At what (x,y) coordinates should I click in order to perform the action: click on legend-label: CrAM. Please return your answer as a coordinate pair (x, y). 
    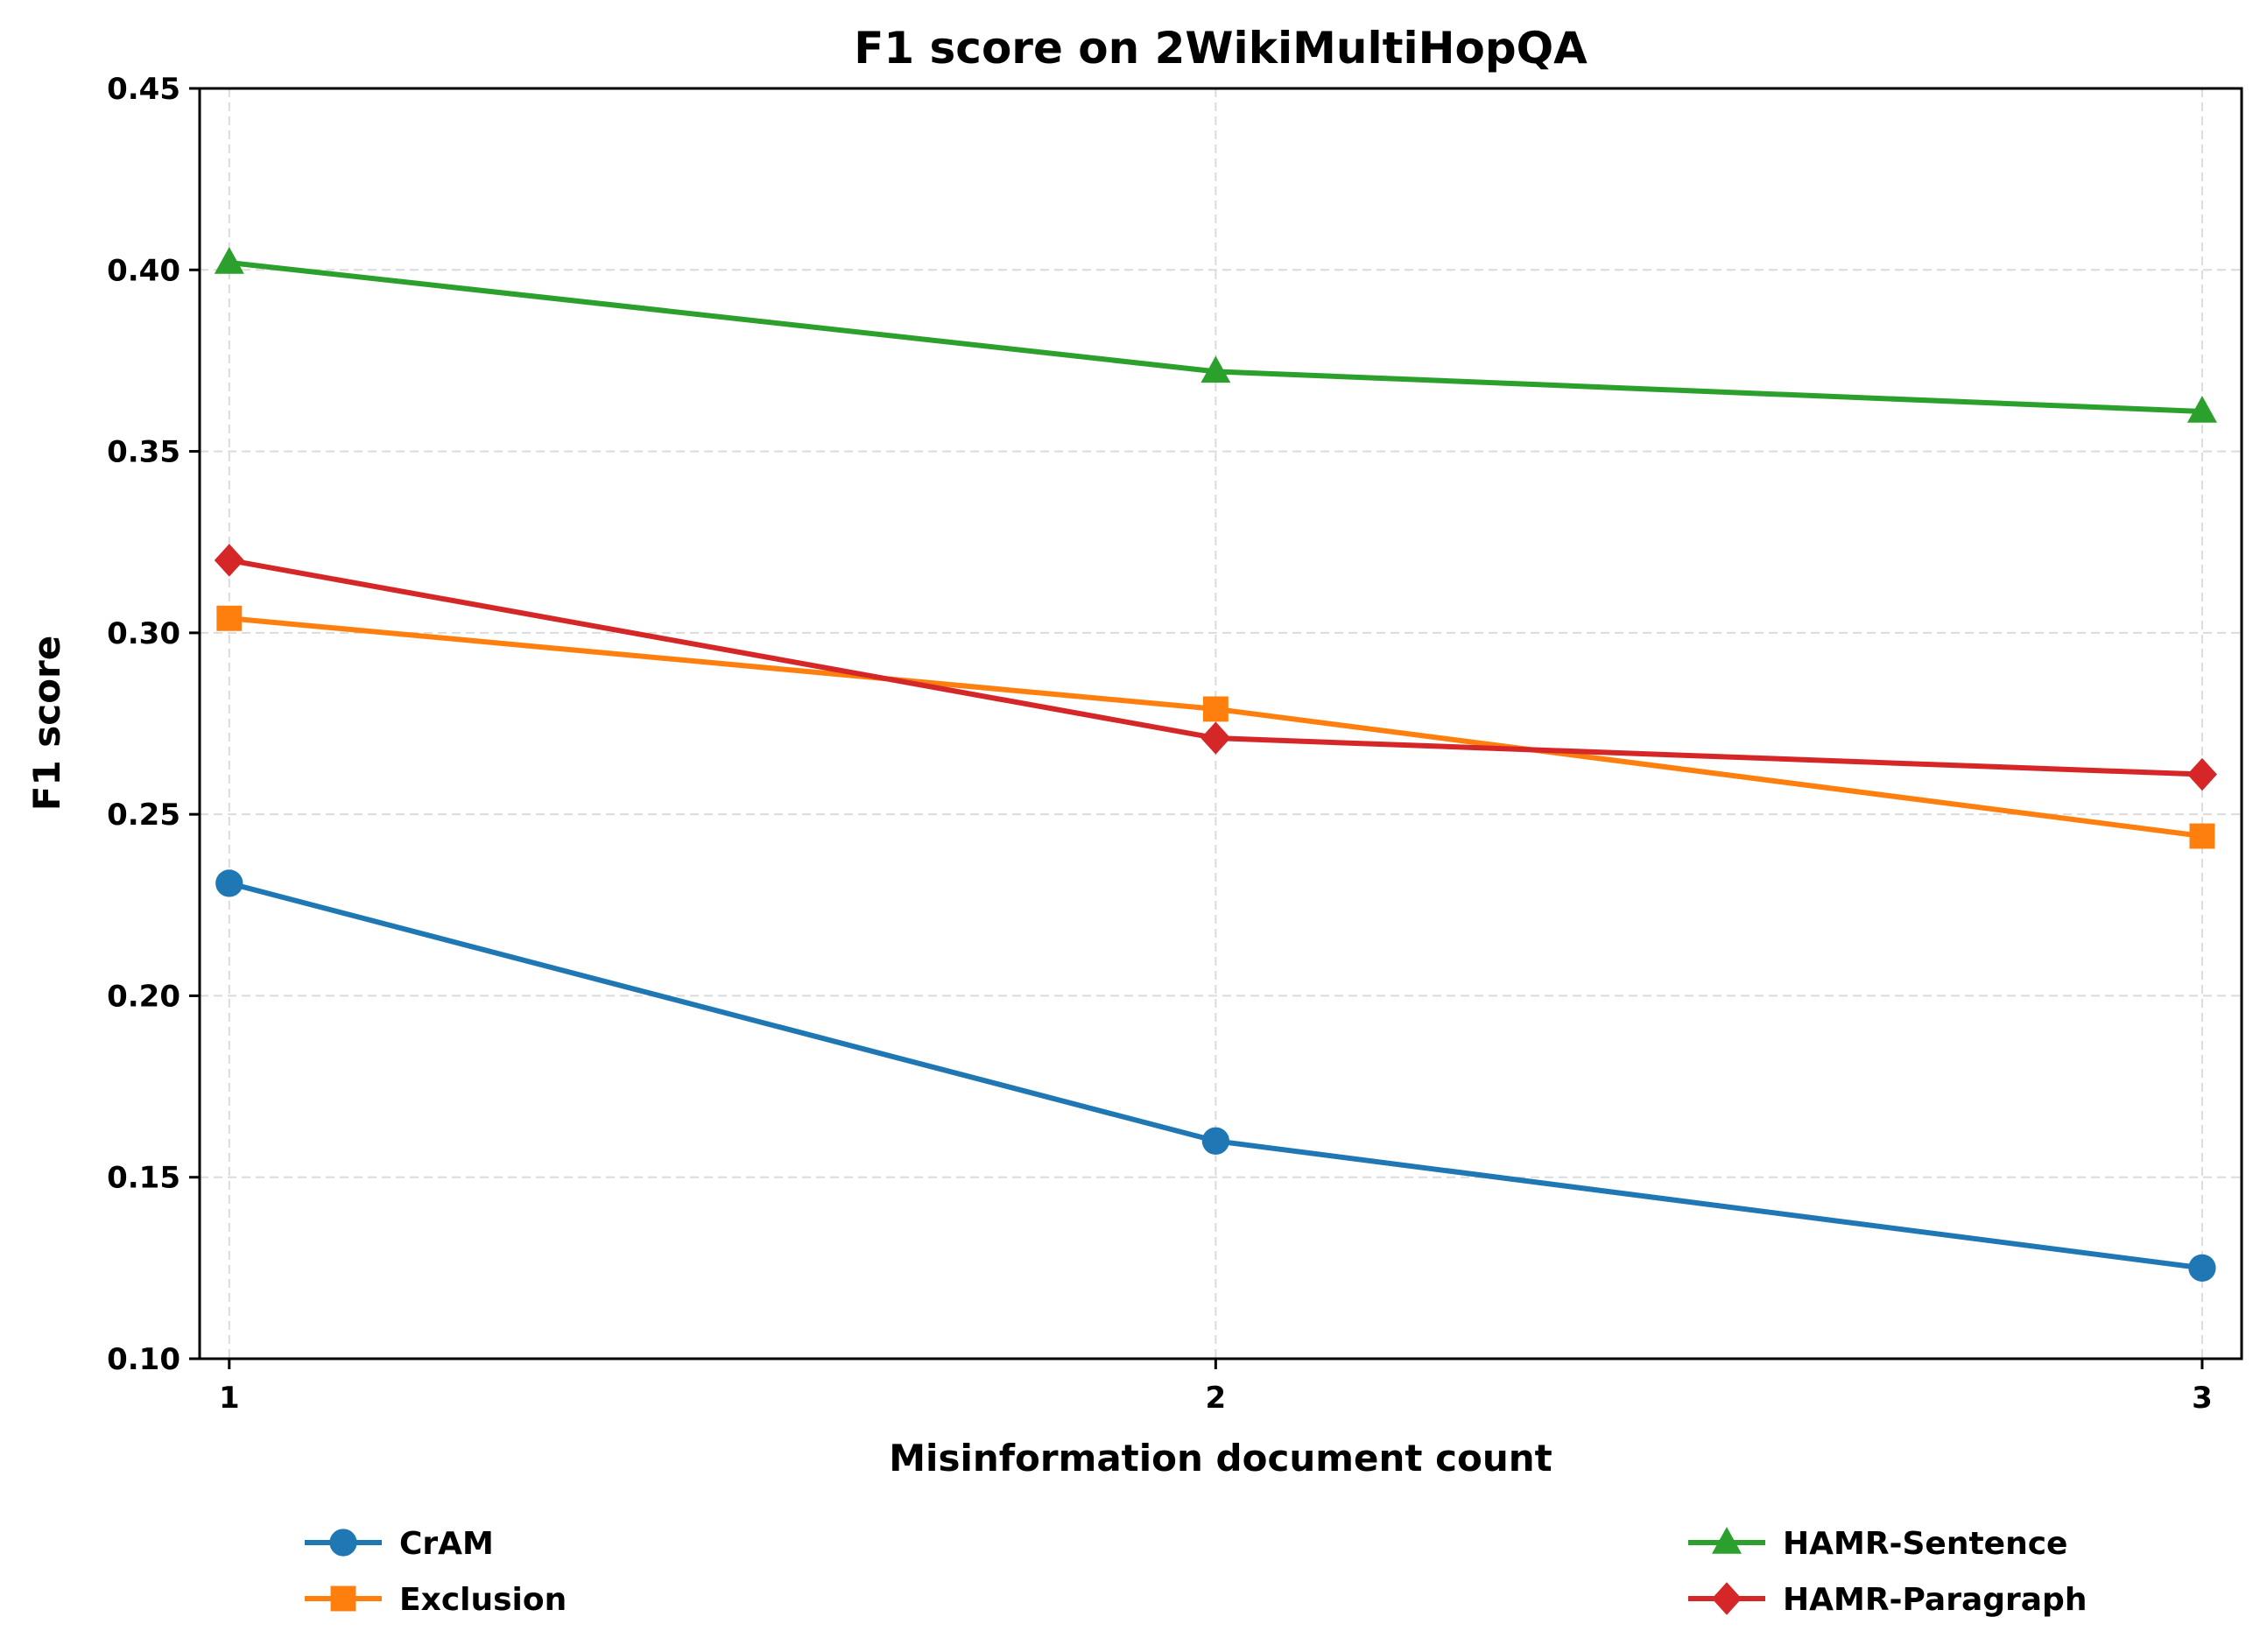
    Looking at the image, I should click on (447, 1544).